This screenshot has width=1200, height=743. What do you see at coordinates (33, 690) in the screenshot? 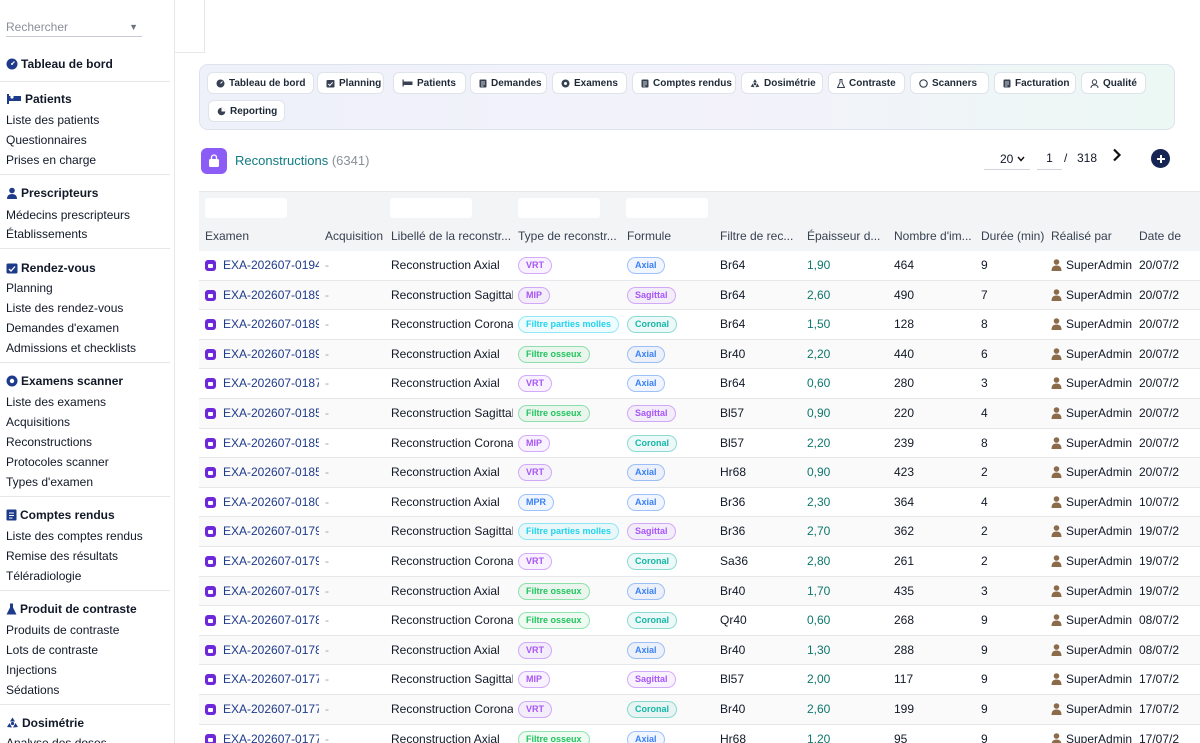
I see `sidebar-item: Sédations` at bounding box center [33, 690].